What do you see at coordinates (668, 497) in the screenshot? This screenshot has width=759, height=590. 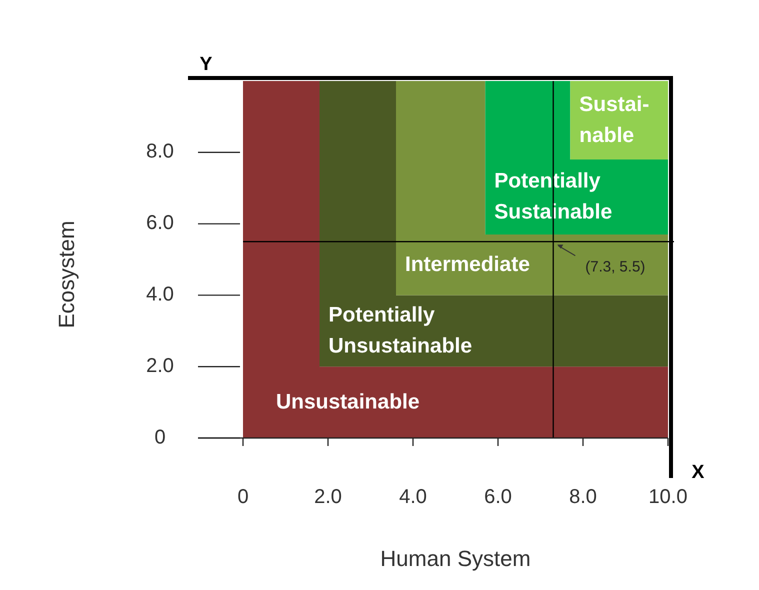 I see `x-tick-label: 10.0` at bounding box center [668, 497].